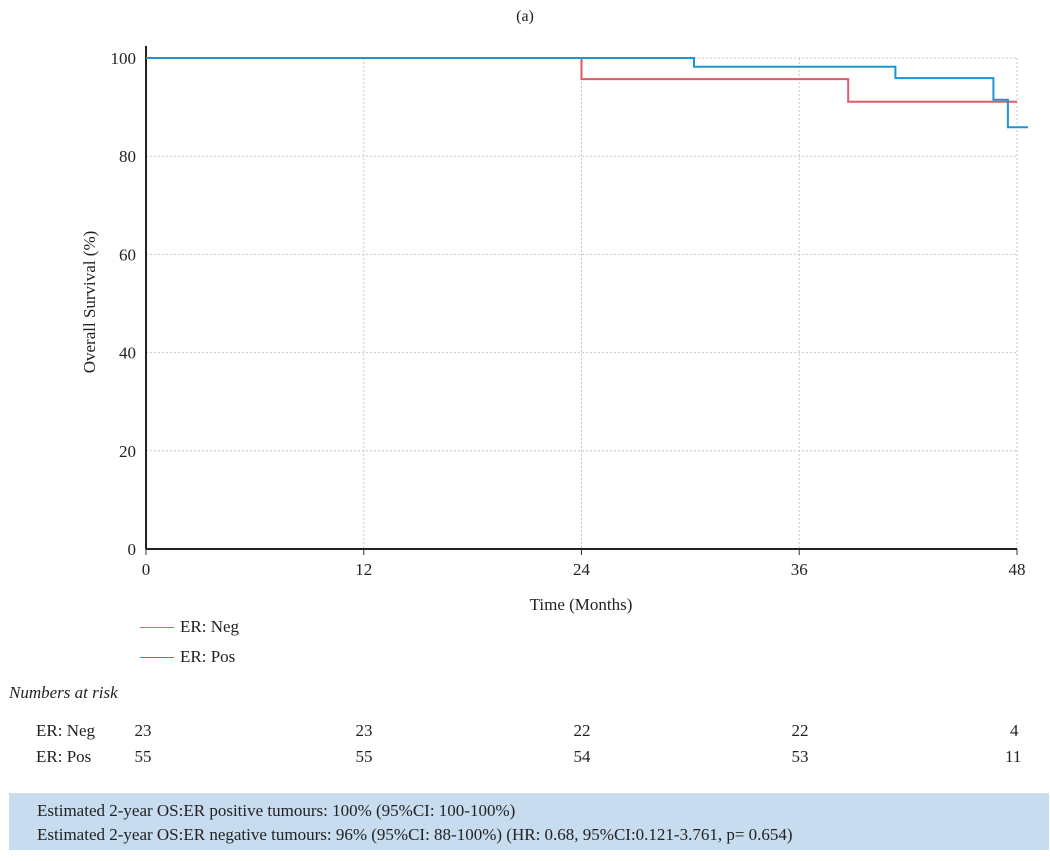 This screenshot has width=1050, height=861. I want to click on y-axis-title: Overall Survival (%), so click(89, 302).